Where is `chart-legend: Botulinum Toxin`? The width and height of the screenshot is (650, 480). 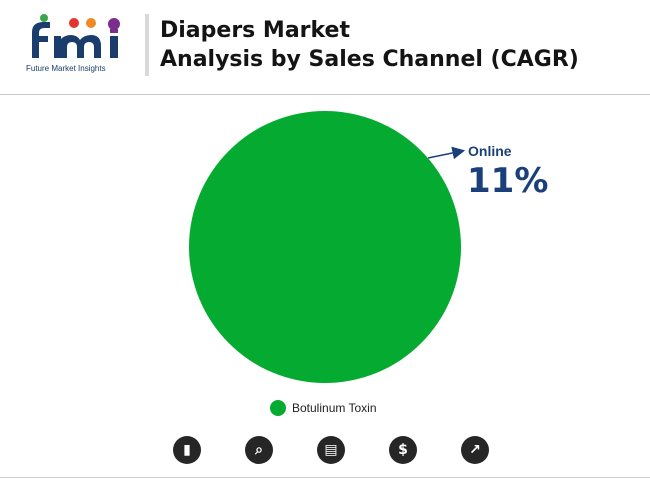 chart-legend: Botulinum Toxin is located at coordinates (323, 408).